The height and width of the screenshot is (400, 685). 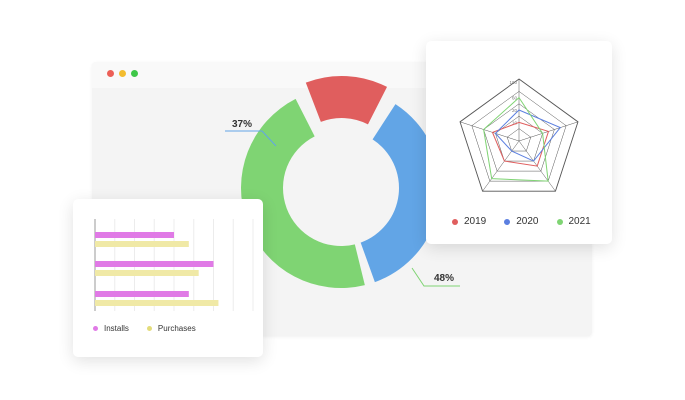 What do you see at coordinates (444, 278) in the screenshot?
I see `slice-label: 48%` at bounding box center [444, 278].